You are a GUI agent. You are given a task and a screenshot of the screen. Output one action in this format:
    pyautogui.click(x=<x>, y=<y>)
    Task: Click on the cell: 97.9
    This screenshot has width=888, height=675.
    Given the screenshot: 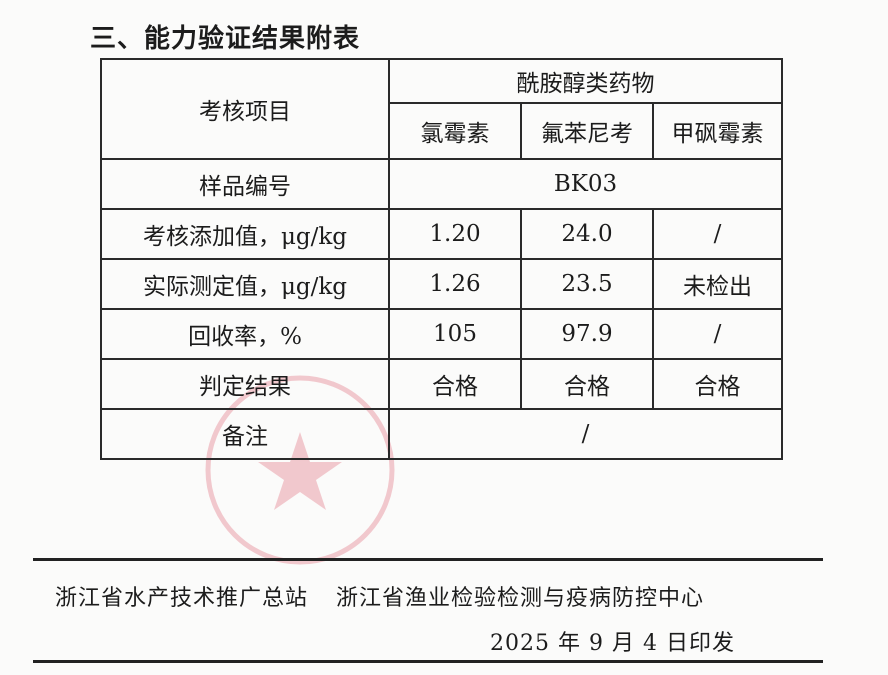 What is the action you would take?
    pyautogui.click(x=587, y=334)
    